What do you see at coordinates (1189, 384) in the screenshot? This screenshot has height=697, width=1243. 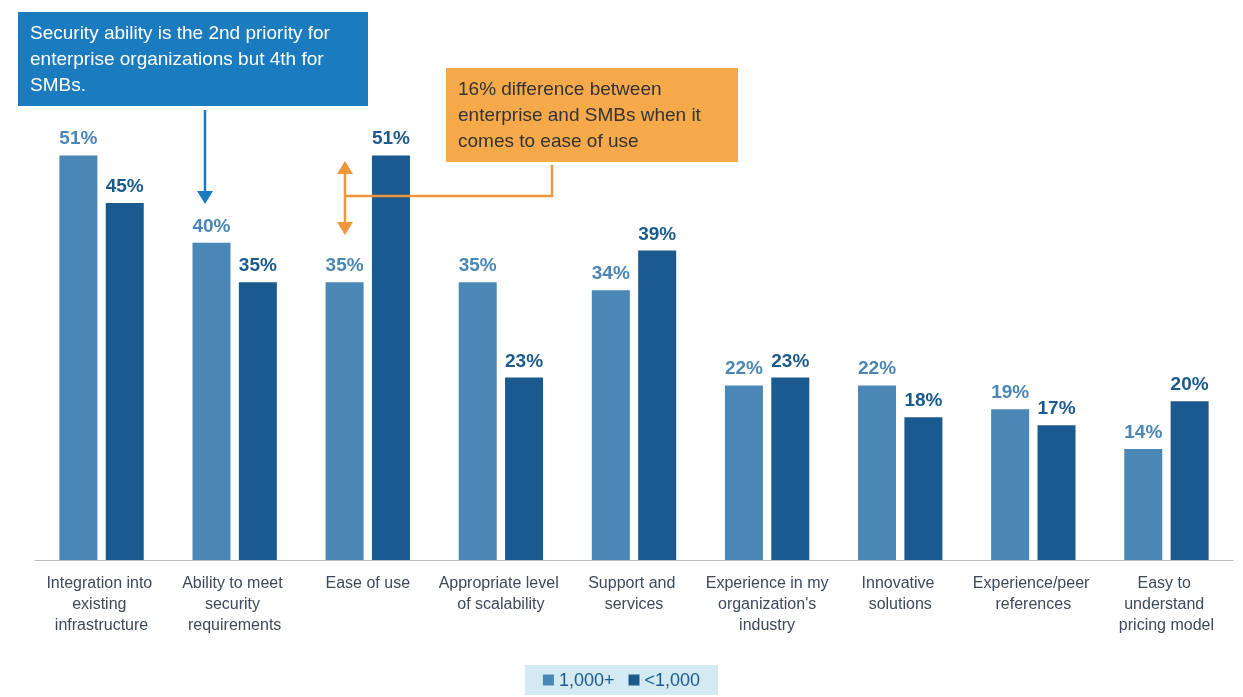 I see `data-label: 20%` at bounding box center [1189, 384].